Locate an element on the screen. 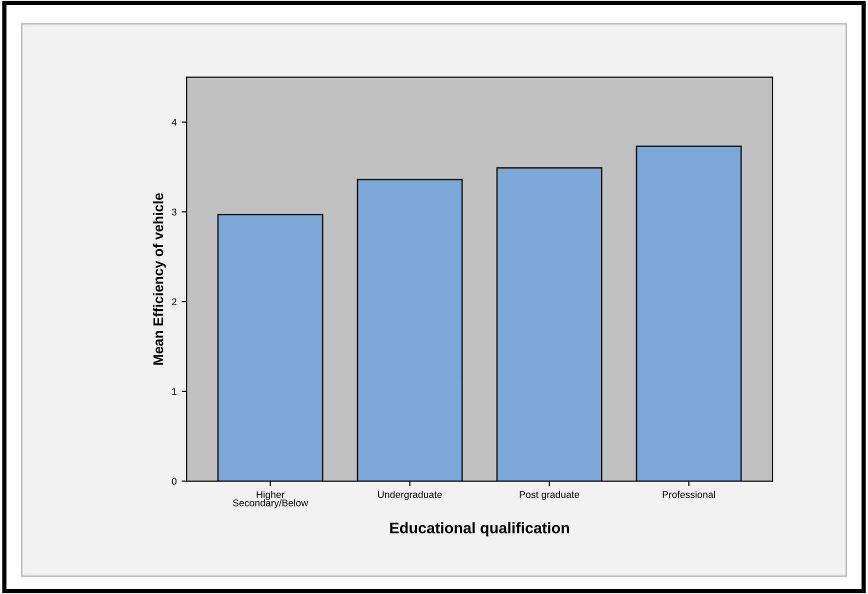 The width and height of the screenshot is (868, 594). x-tick-label: Undergraduate is located at coordinates (410, 495).